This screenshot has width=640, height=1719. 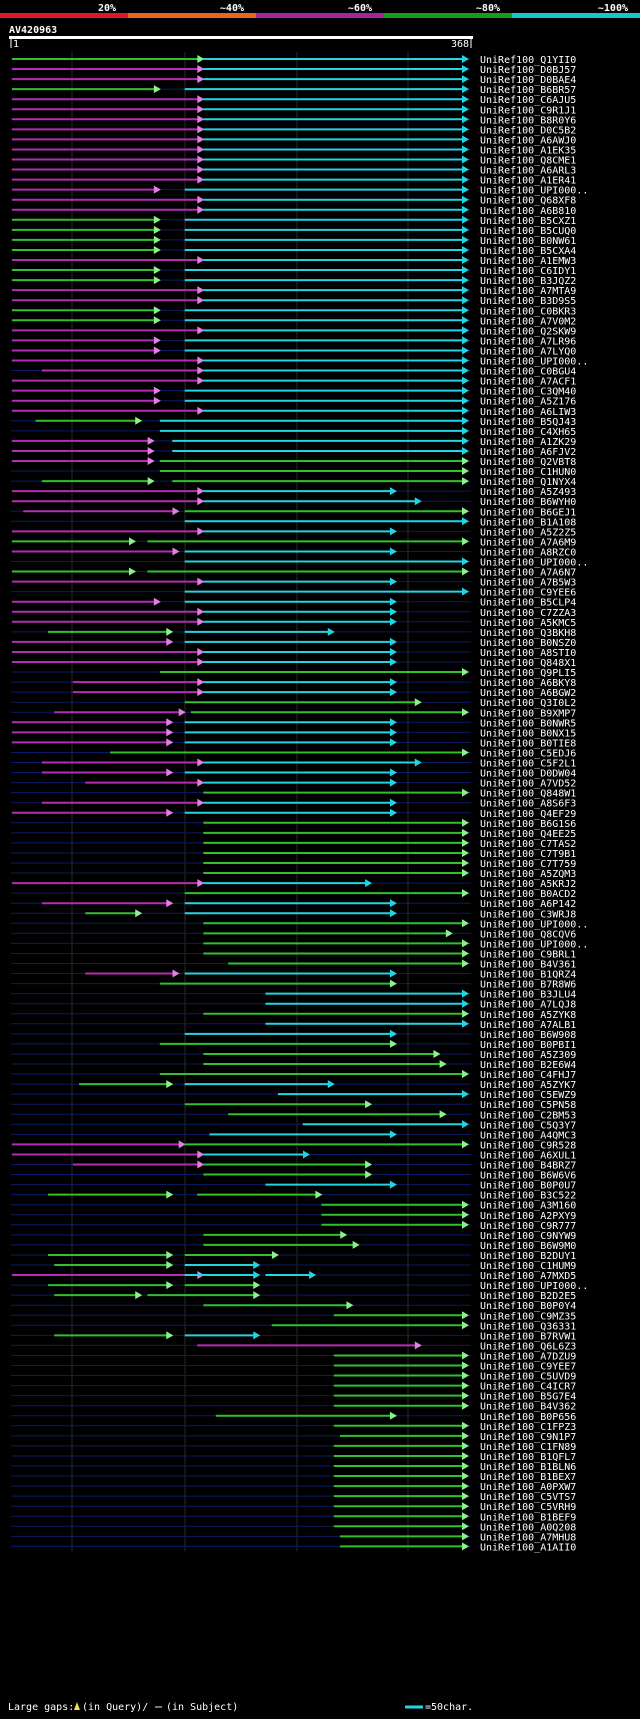 What do you see at coordinates (528, 161) in the screenshot?
I see `hit-label: UniRef100_Q8CME1` at bounding box center [528, 161].